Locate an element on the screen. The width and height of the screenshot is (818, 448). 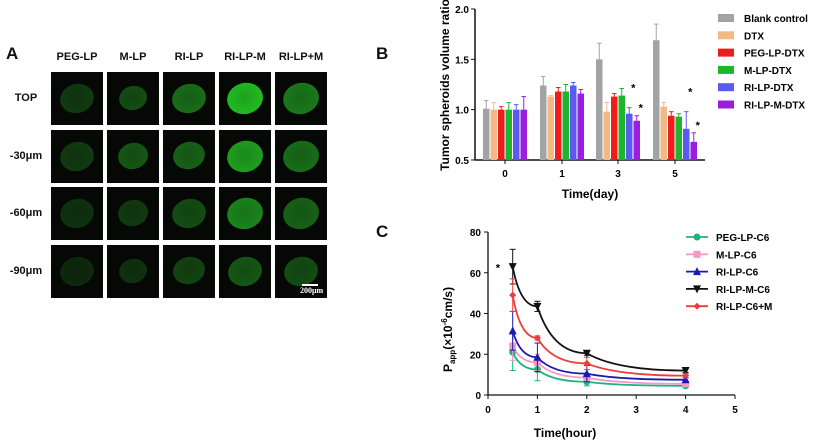
row-header: -60μm is located at coordinates (26, 213).